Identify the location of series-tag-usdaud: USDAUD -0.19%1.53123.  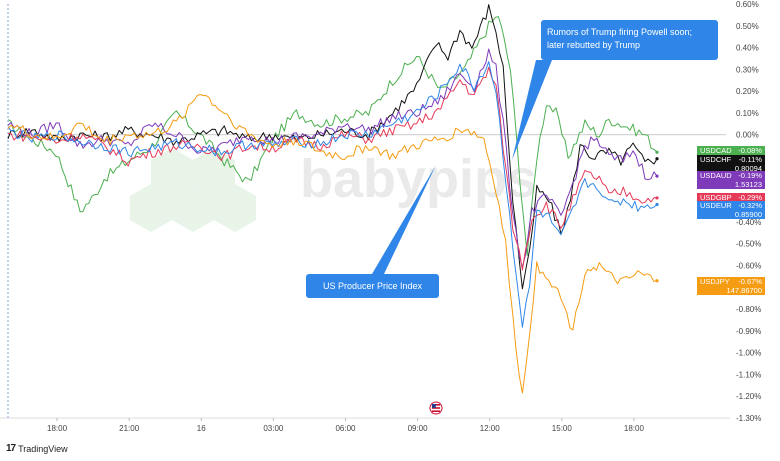
(731, 180).